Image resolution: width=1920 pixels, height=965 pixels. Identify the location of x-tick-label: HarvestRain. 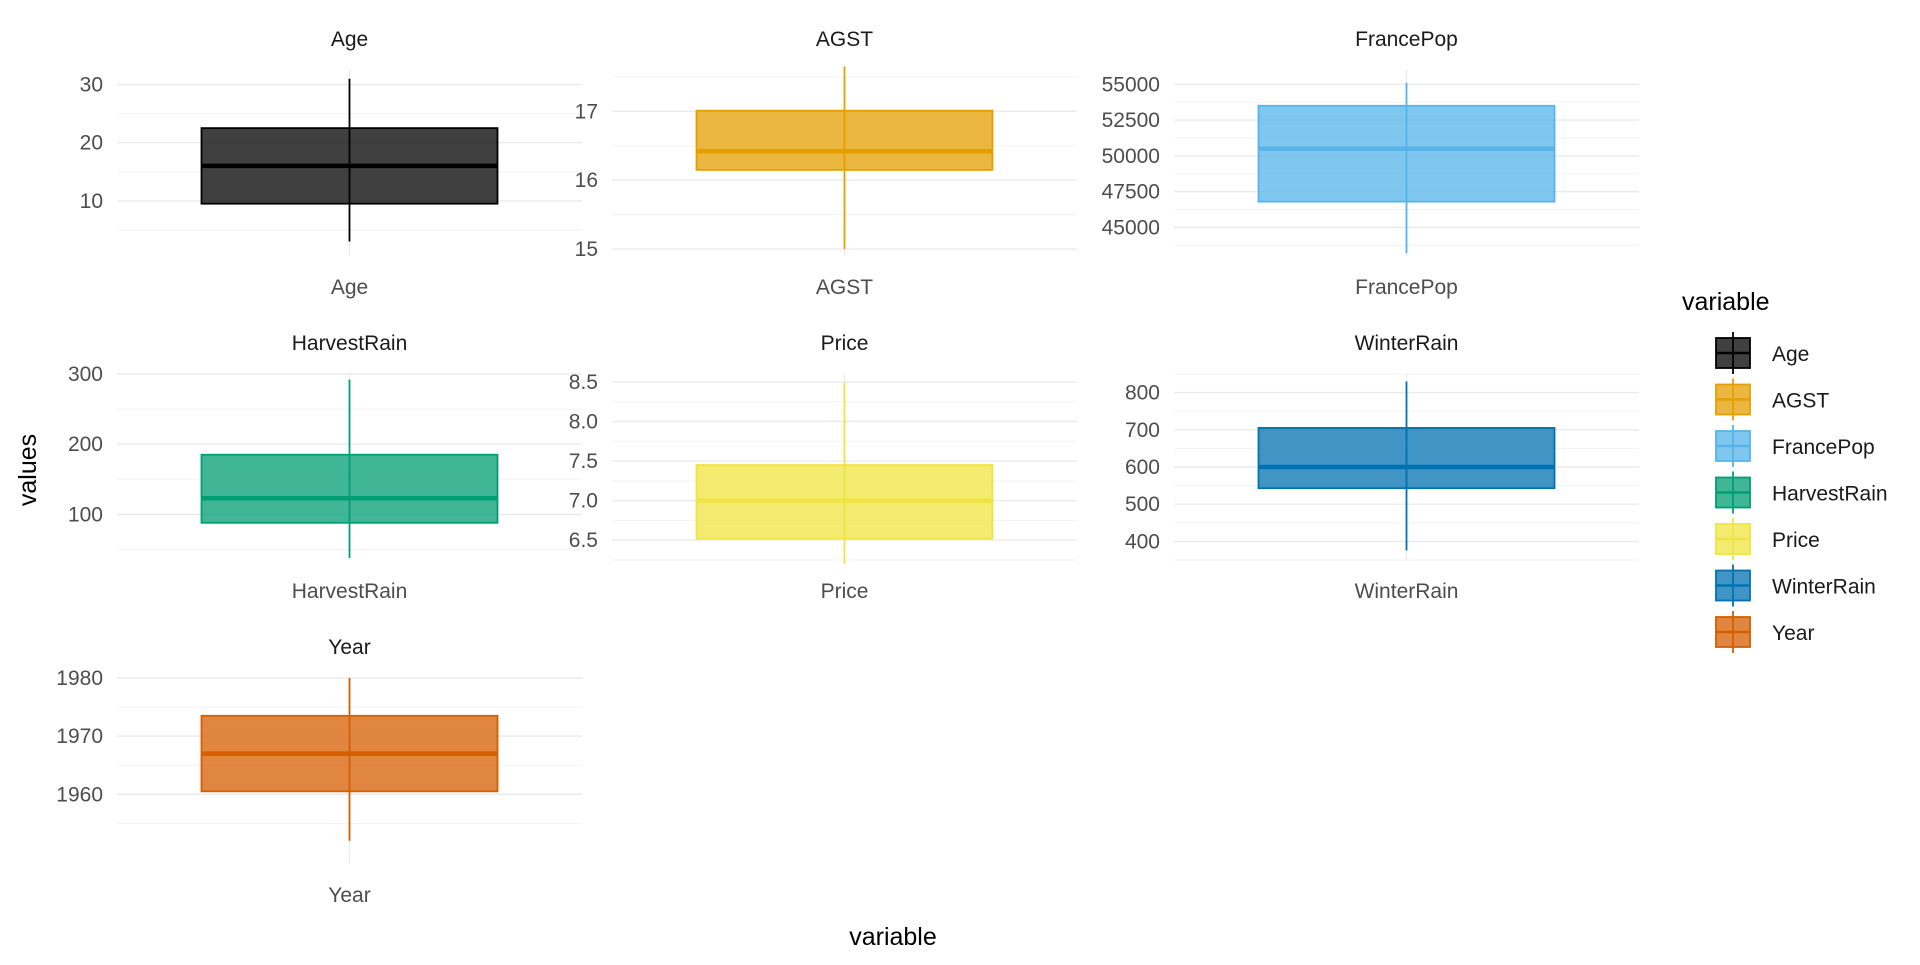
(350, 591).